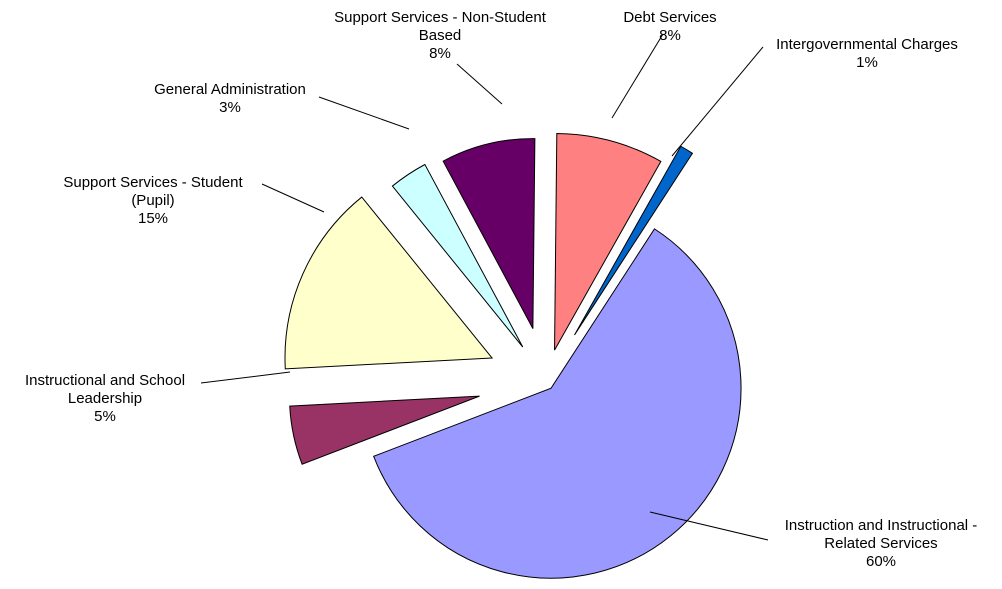  I want to click on slice-label-instructional-and-school-leadership: Instructional and School Leadership 5%, so click(105, 398).